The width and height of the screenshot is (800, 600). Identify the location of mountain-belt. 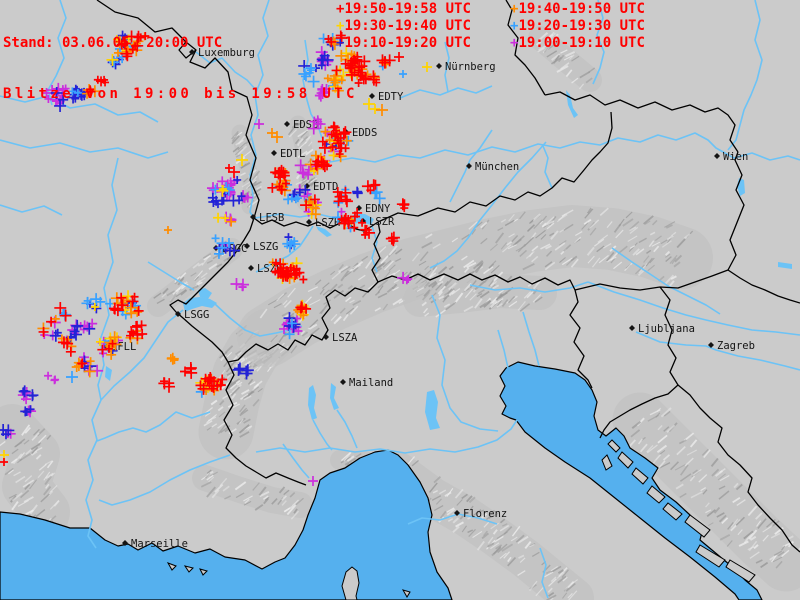
(246, 169).